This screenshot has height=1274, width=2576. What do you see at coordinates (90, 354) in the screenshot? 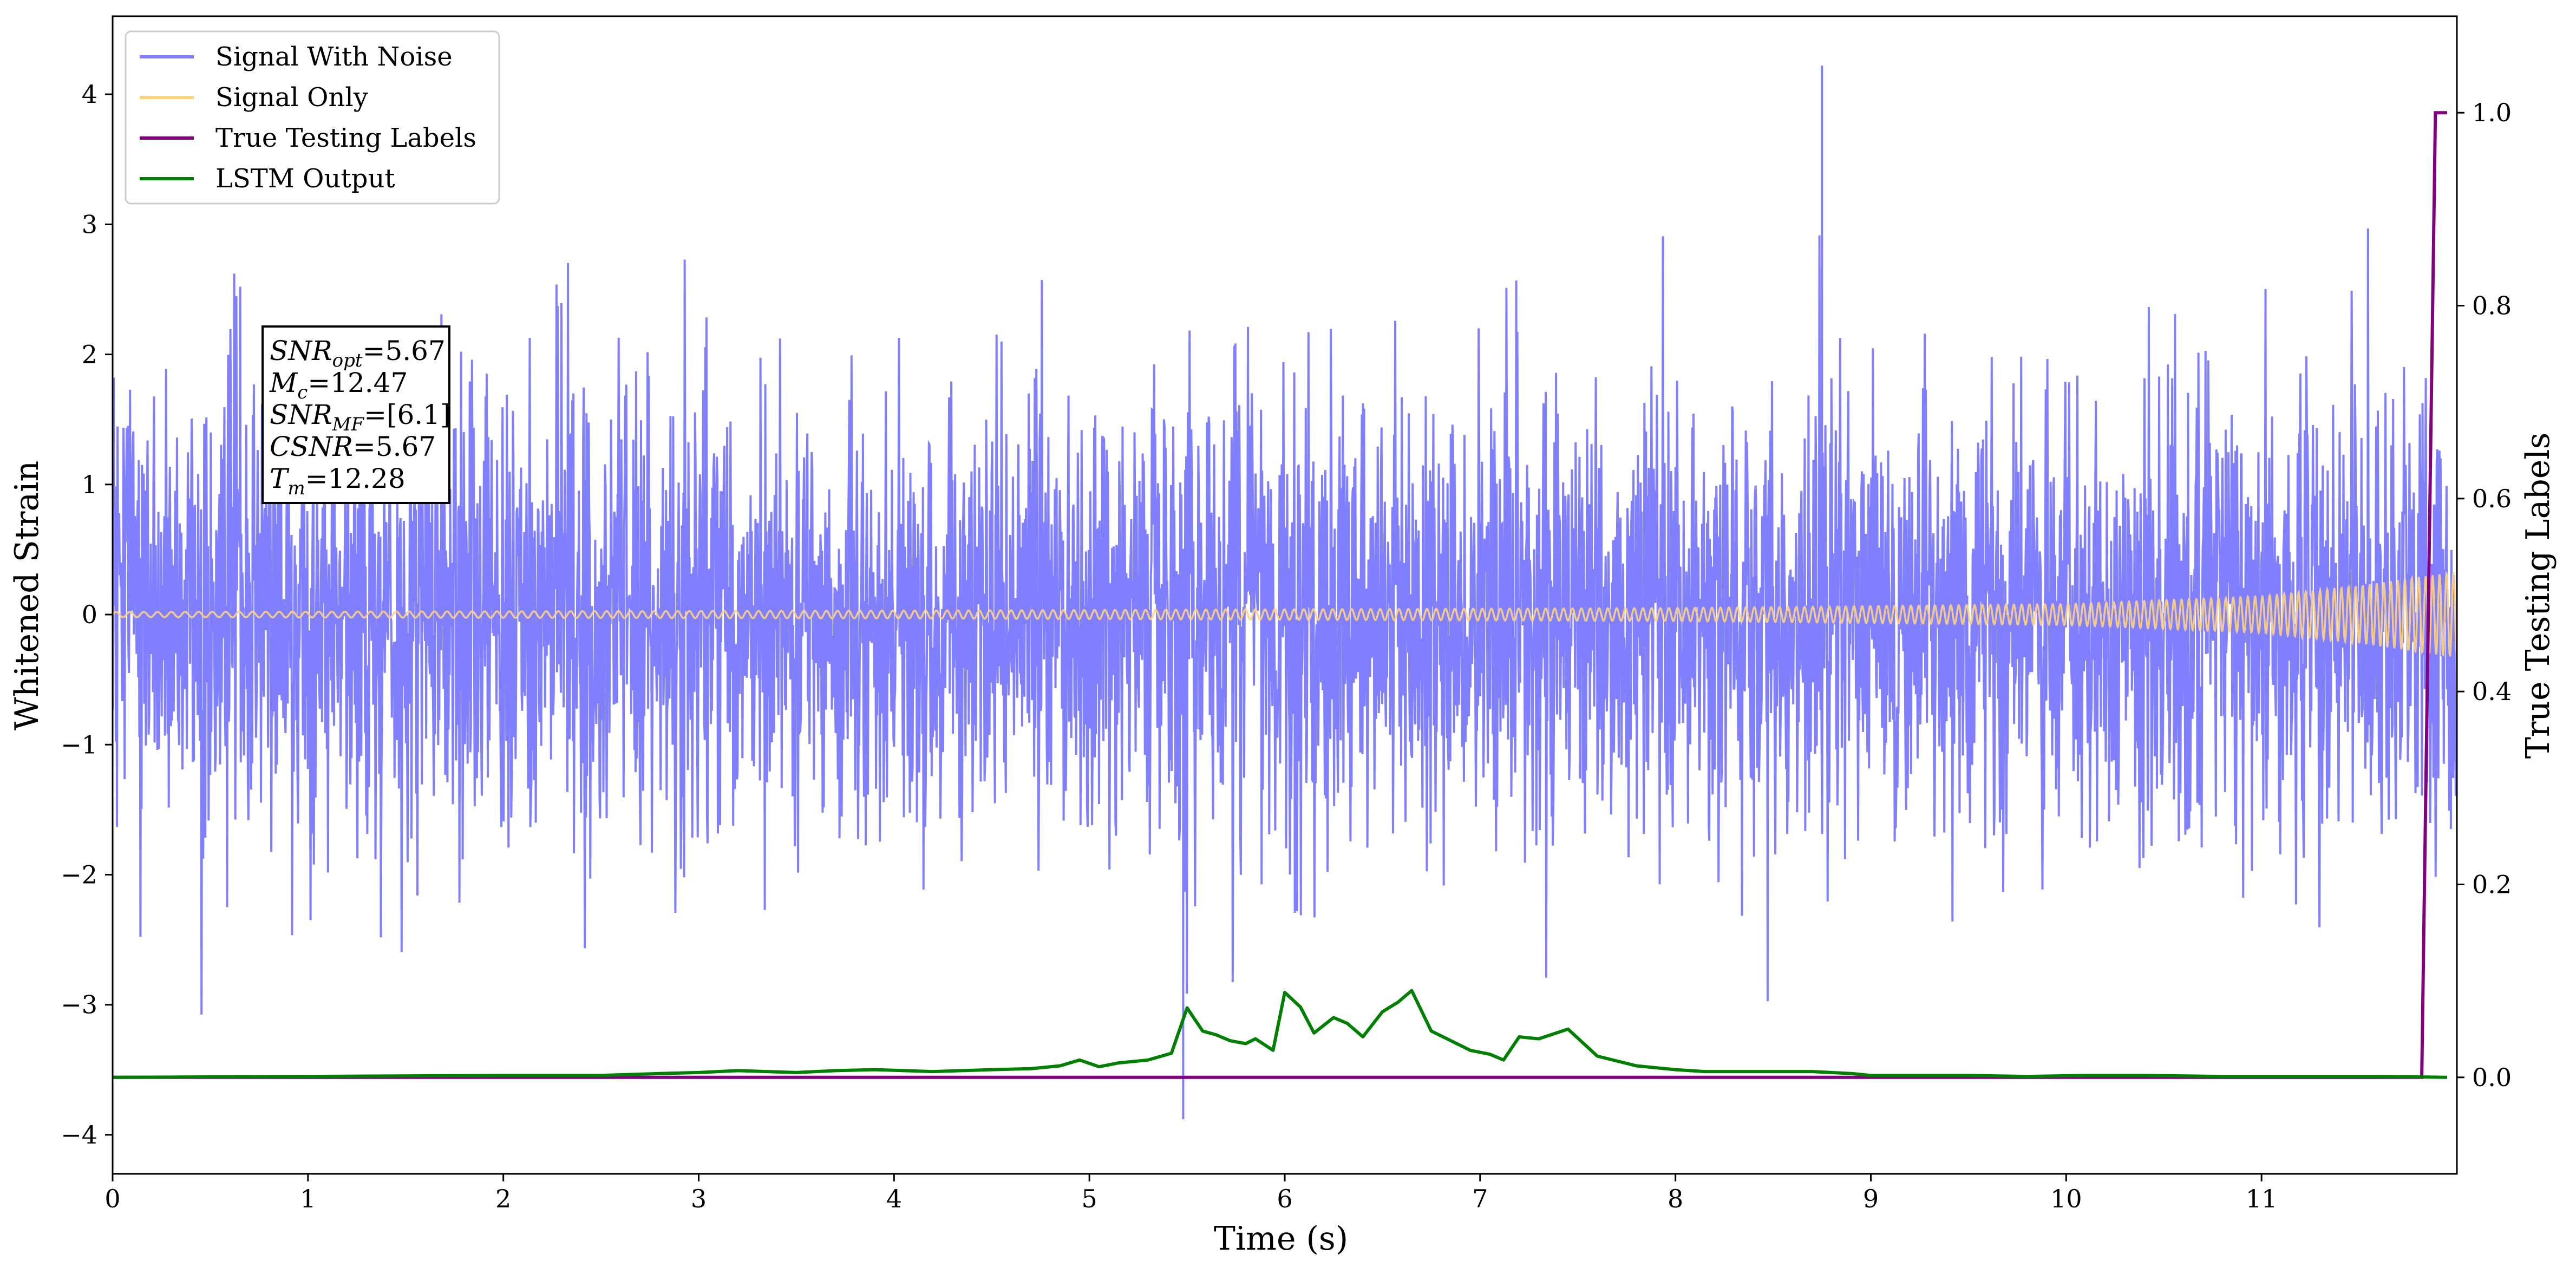
I see `y-tick-label: 2` at bounding box center [90, 354].